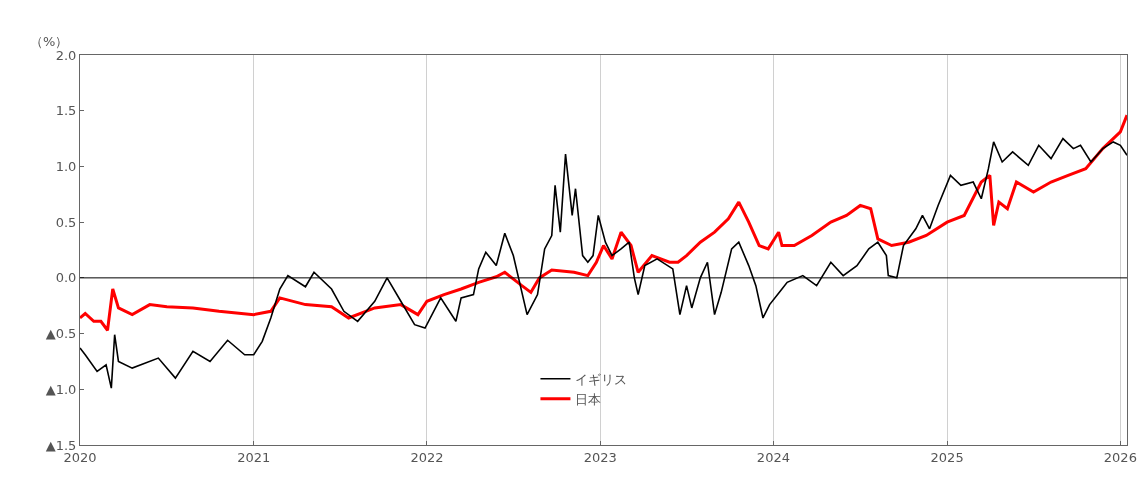 This screenshot has height=478, width=1143. I want to click on y-tick-label: ▲0.5, so click(61, 334).